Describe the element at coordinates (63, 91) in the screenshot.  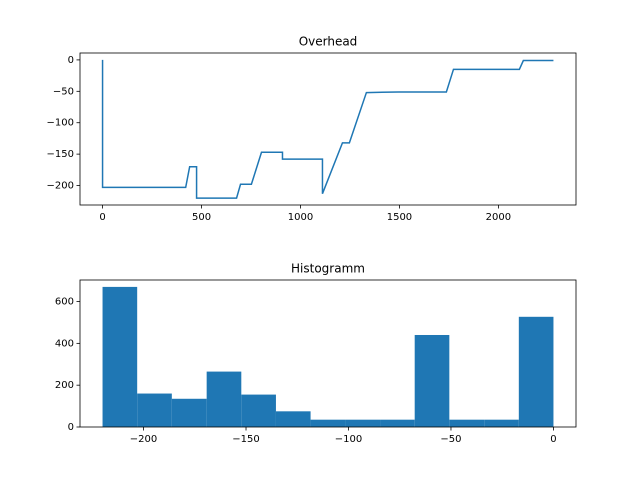
I see `y-tick-label: −50` at that location.